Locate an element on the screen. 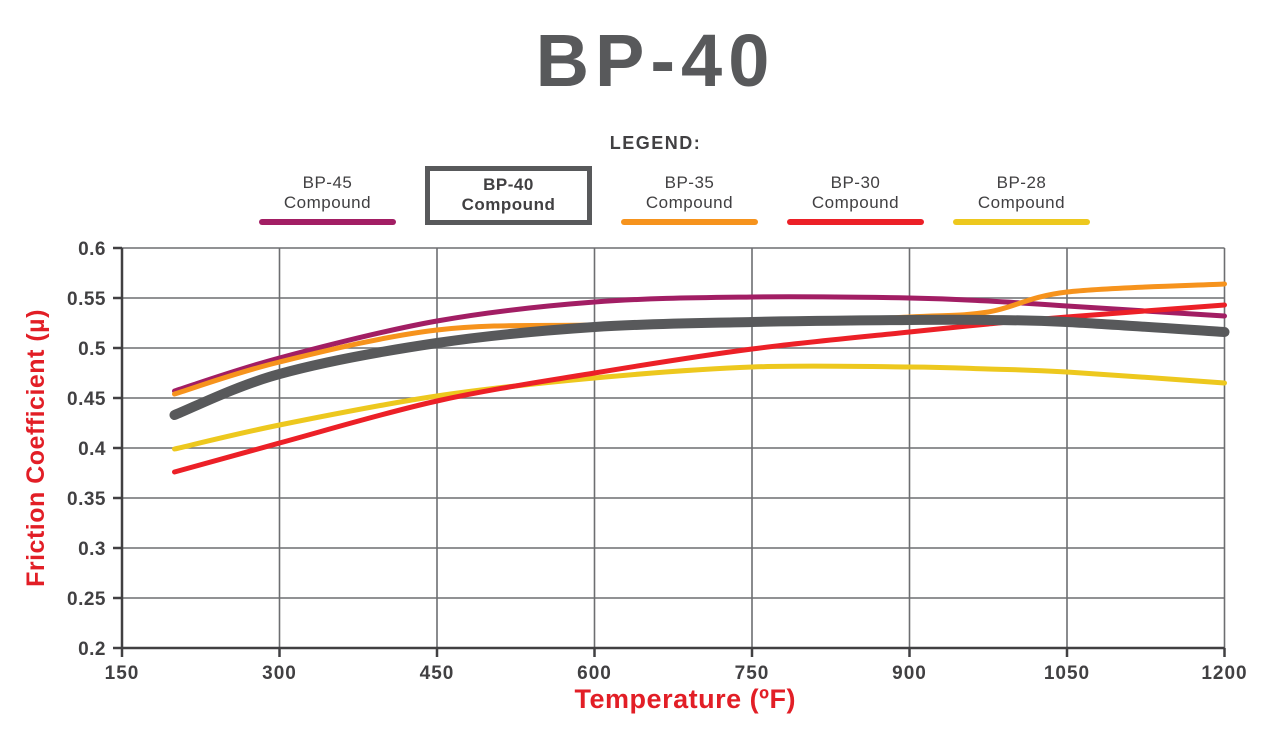 This screenshot has width=1271, height=736. legend-item-bp-40: BP-40 Compound is located at coordinates (508, 196).